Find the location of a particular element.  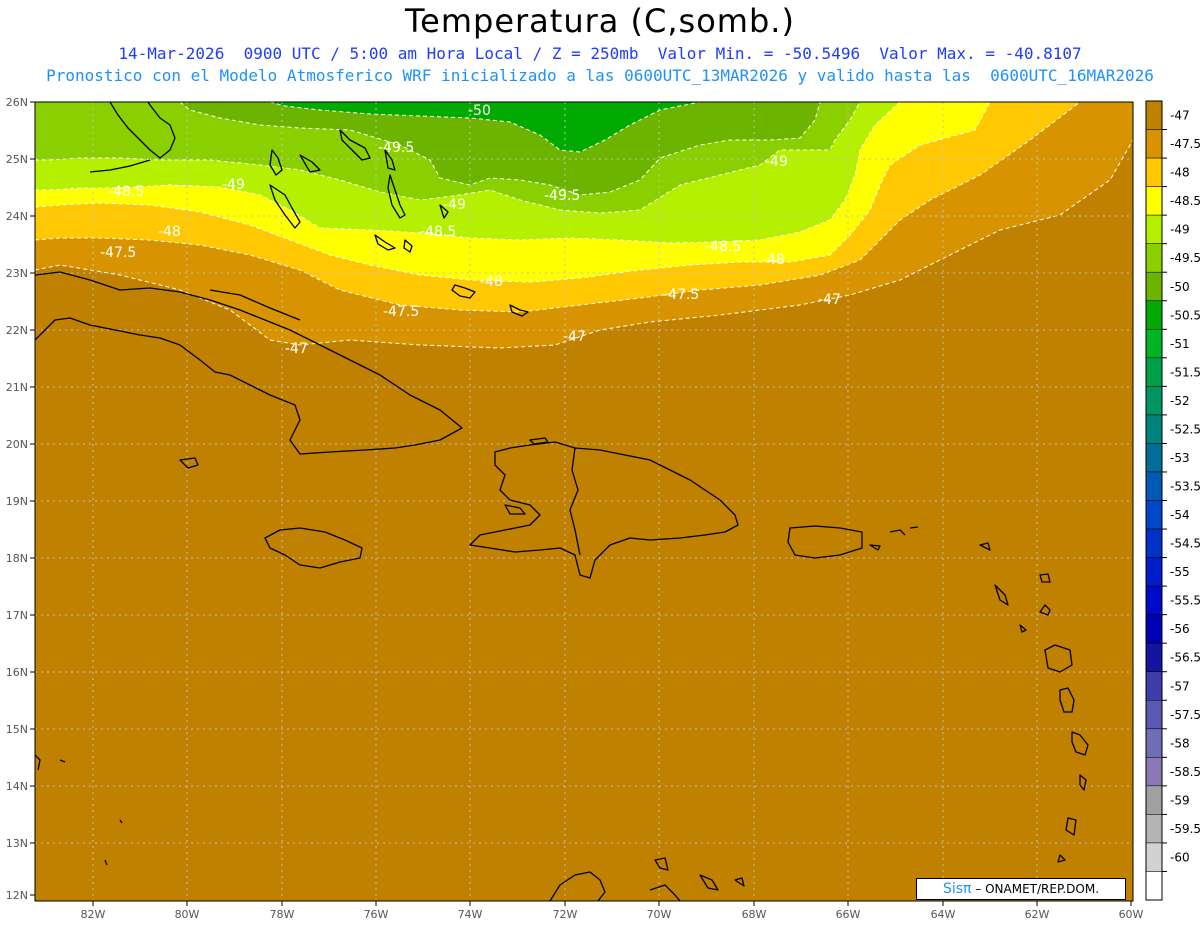

colorbar-label: -54 is located at coordinates (1180, 515).